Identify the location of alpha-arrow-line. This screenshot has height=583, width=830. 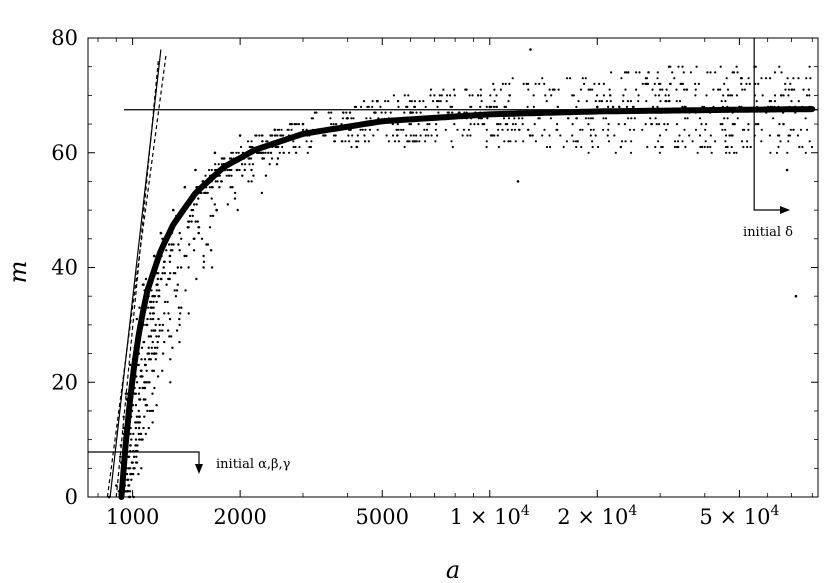
(144, 460).